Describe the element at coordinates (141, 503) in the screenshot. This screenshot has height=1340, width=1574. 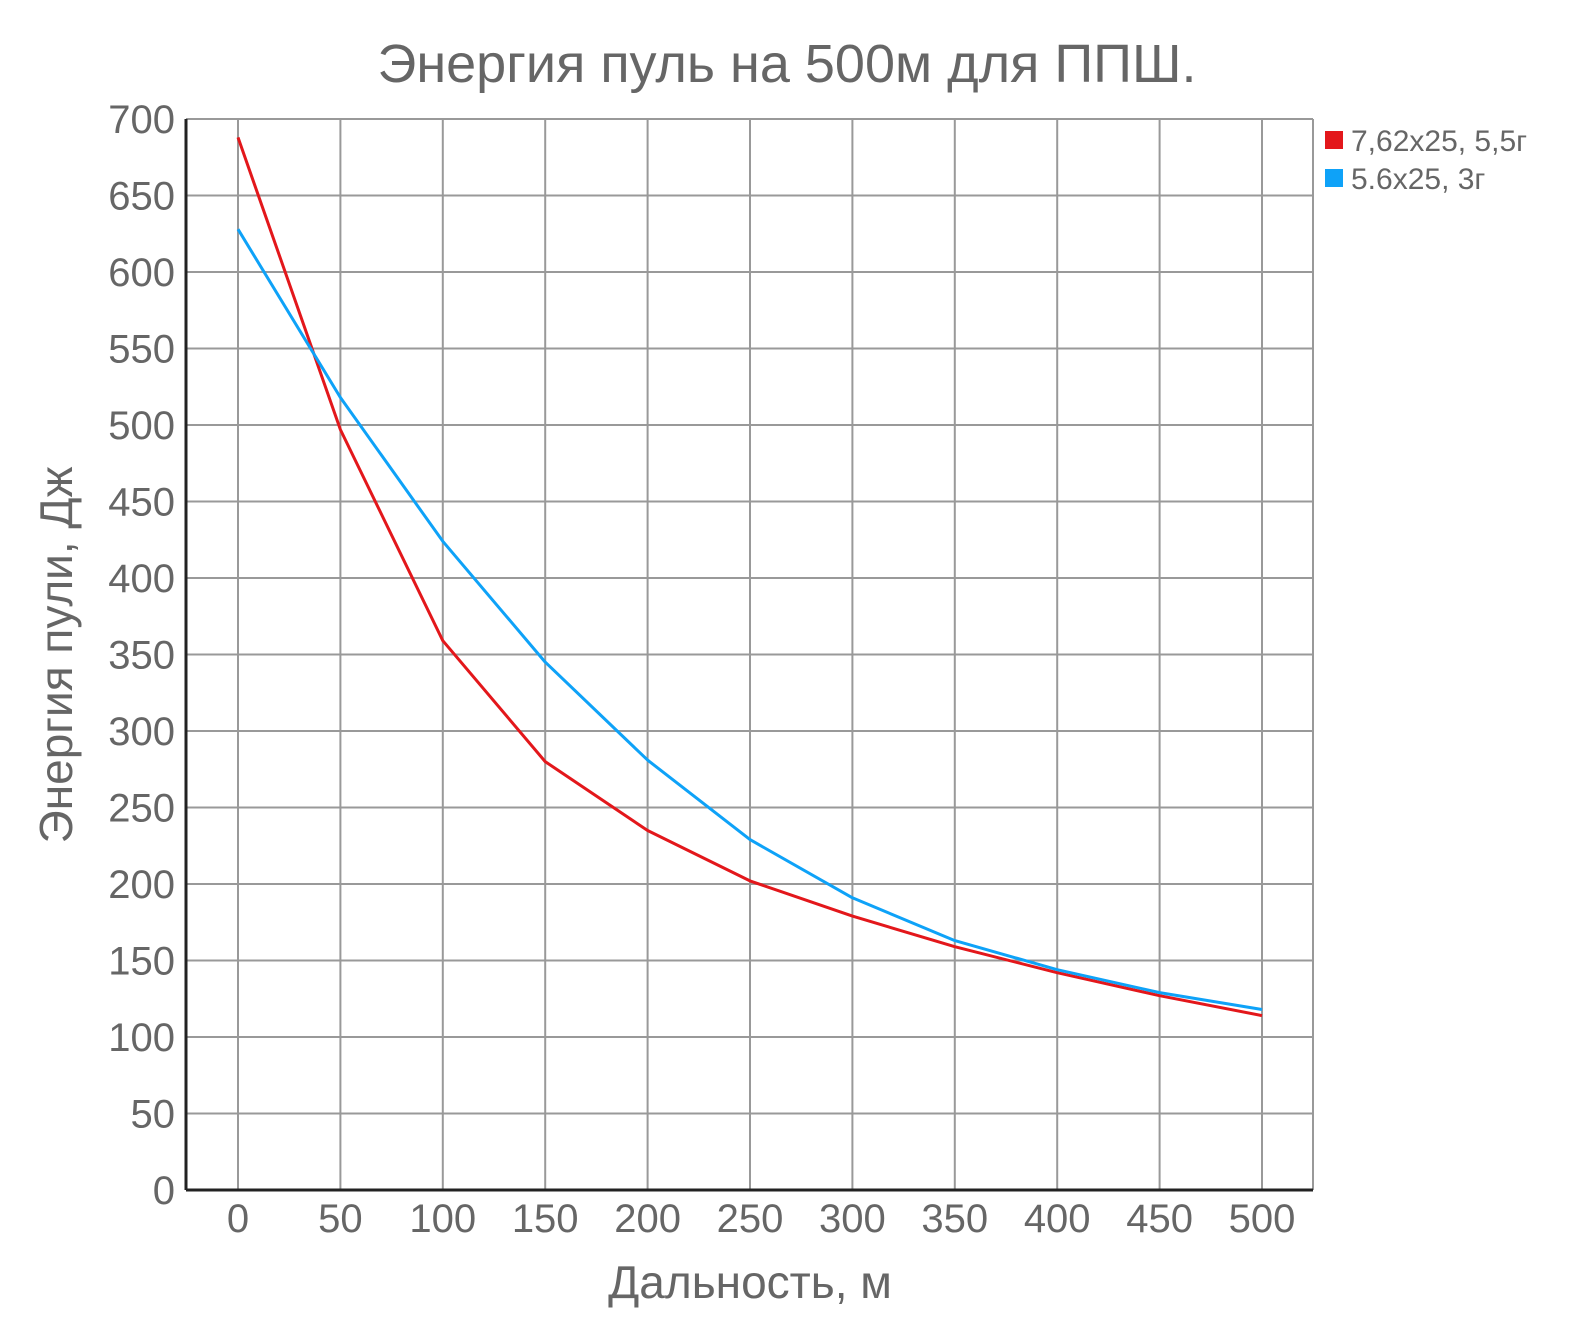
I see `y-tick-label: 450` at that location.